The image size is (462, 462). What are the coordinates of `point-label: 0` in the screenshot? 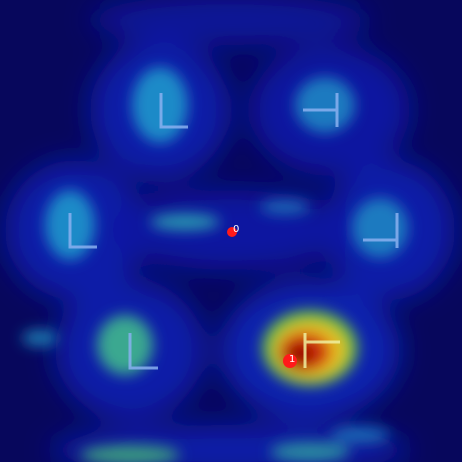 It's located at (236, 229).